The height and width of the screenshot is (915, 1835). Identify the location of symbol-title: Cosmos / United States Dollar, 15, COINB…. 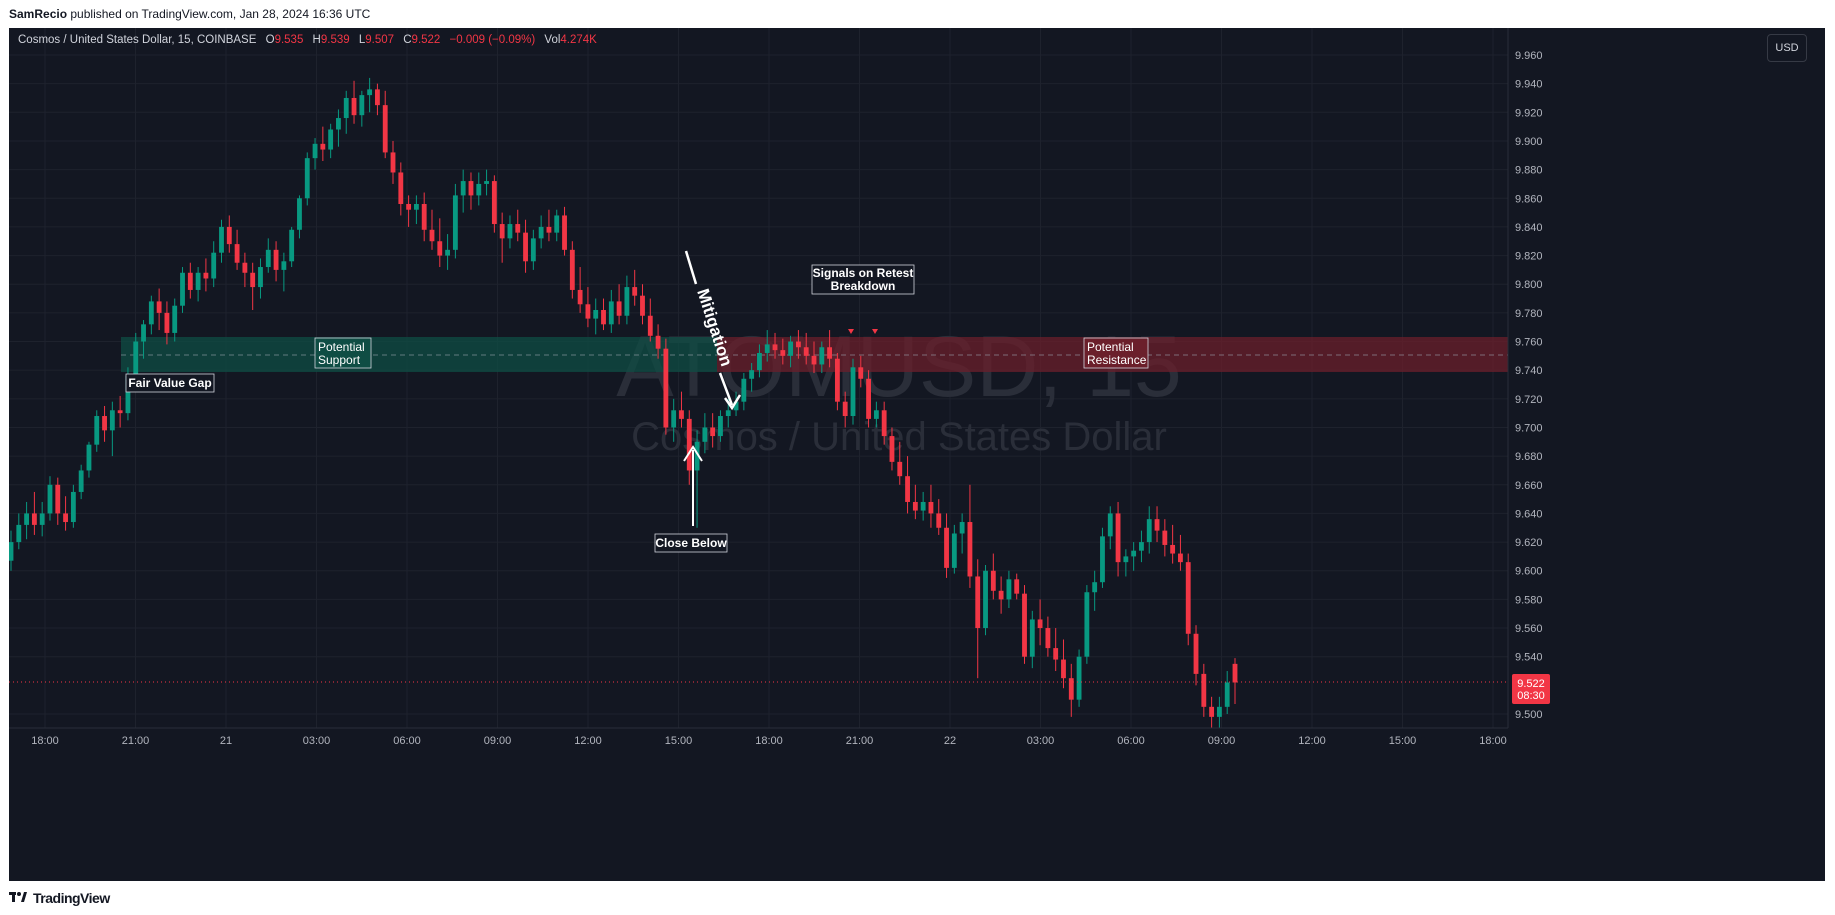
(137, 40).